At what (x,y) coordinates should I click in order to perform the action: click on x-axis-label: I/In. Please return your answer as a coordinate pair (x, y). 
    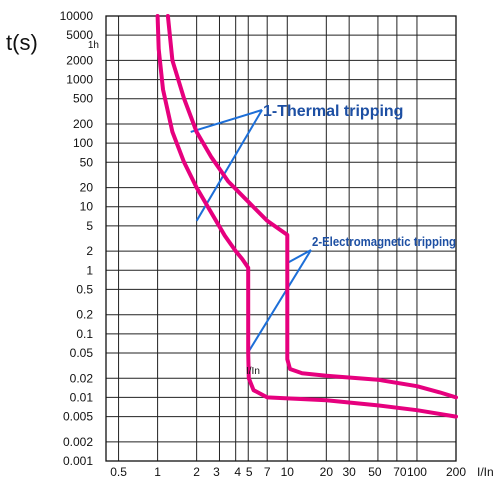
    Looking at the image, I should click on (485, 472).